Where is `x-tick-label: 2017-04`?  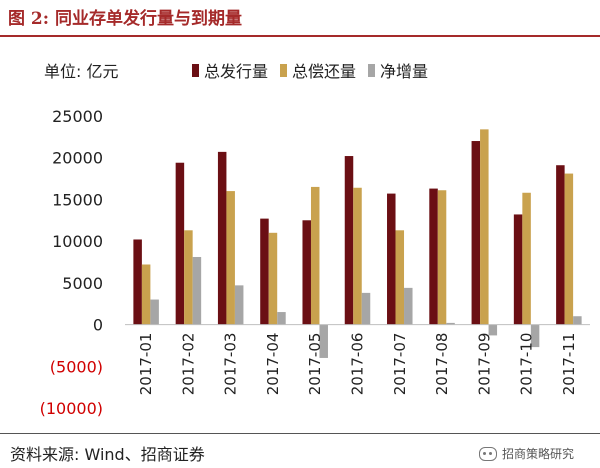
x-tick-label: 2017-04 is located at coordinates (273, 364).